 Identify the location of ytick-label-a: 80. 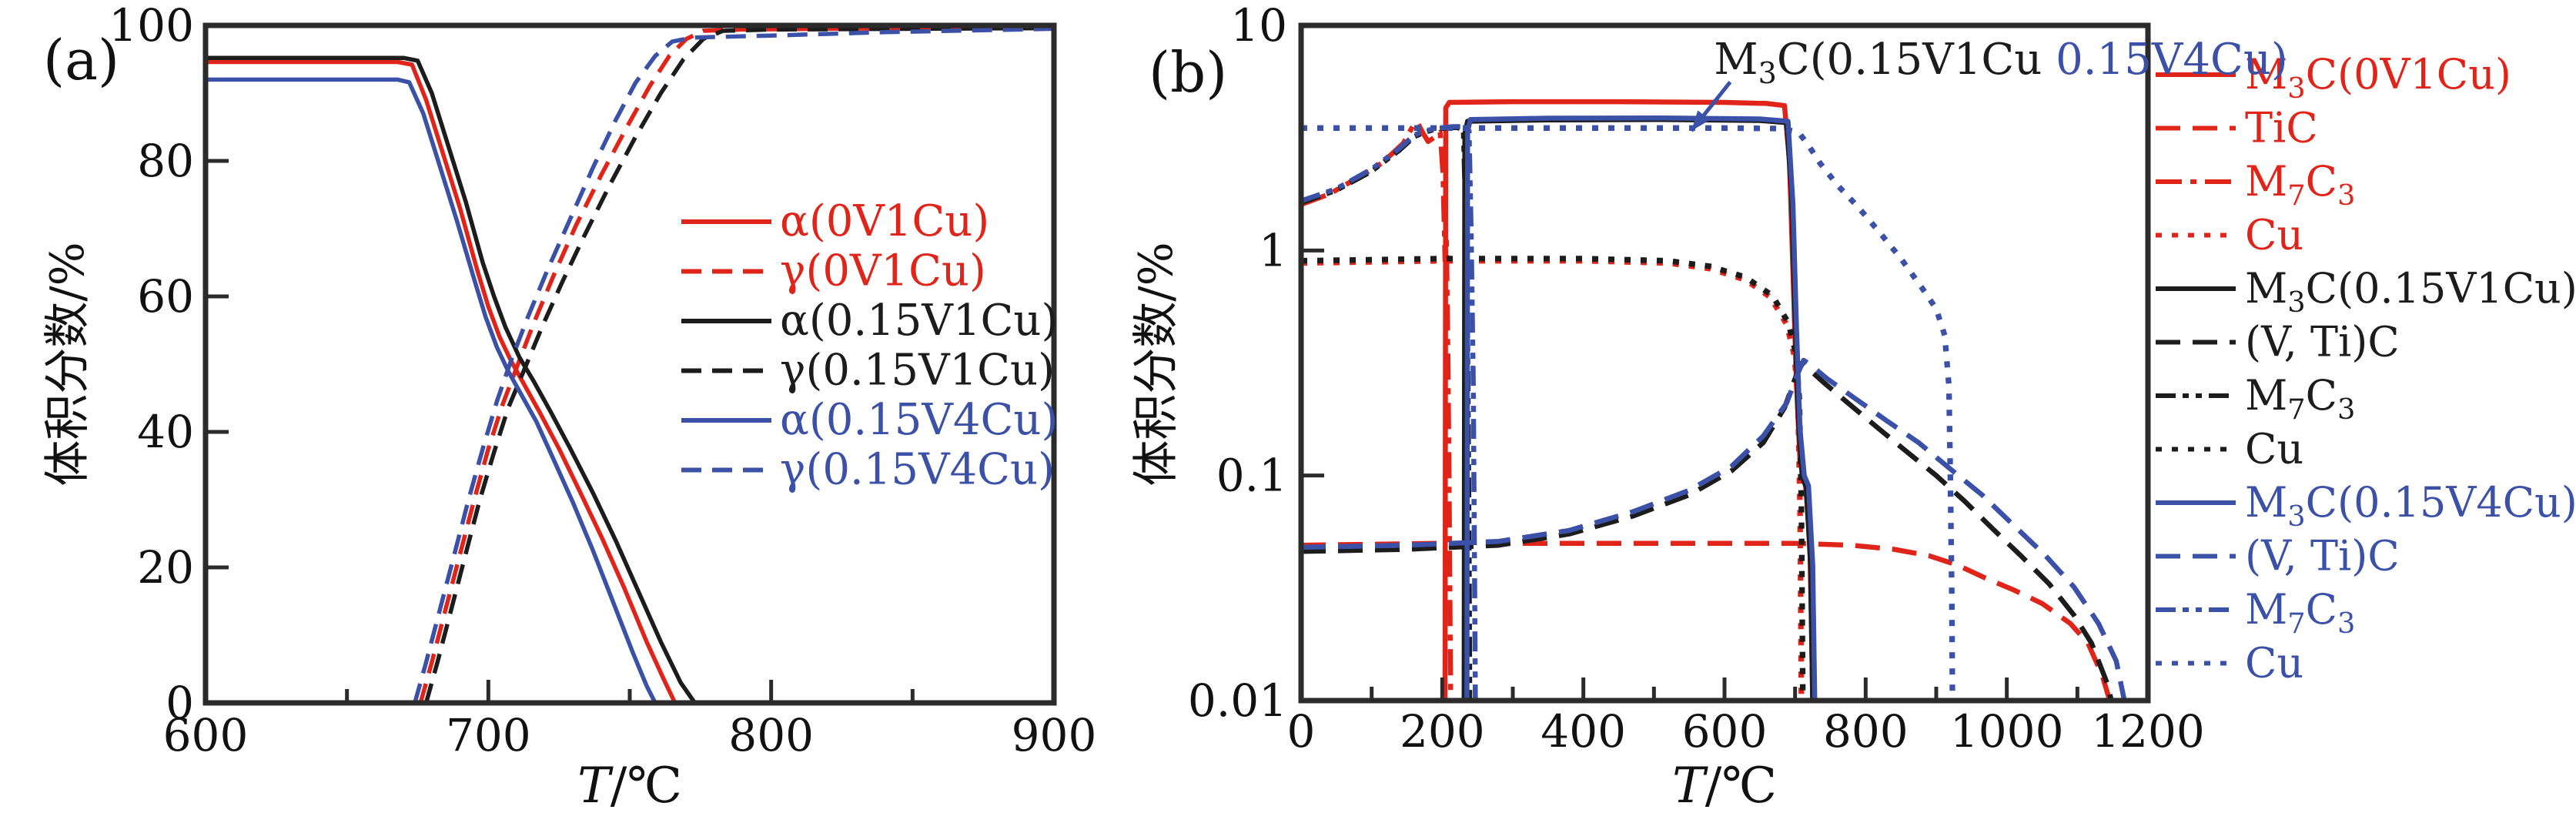
(165, 161).